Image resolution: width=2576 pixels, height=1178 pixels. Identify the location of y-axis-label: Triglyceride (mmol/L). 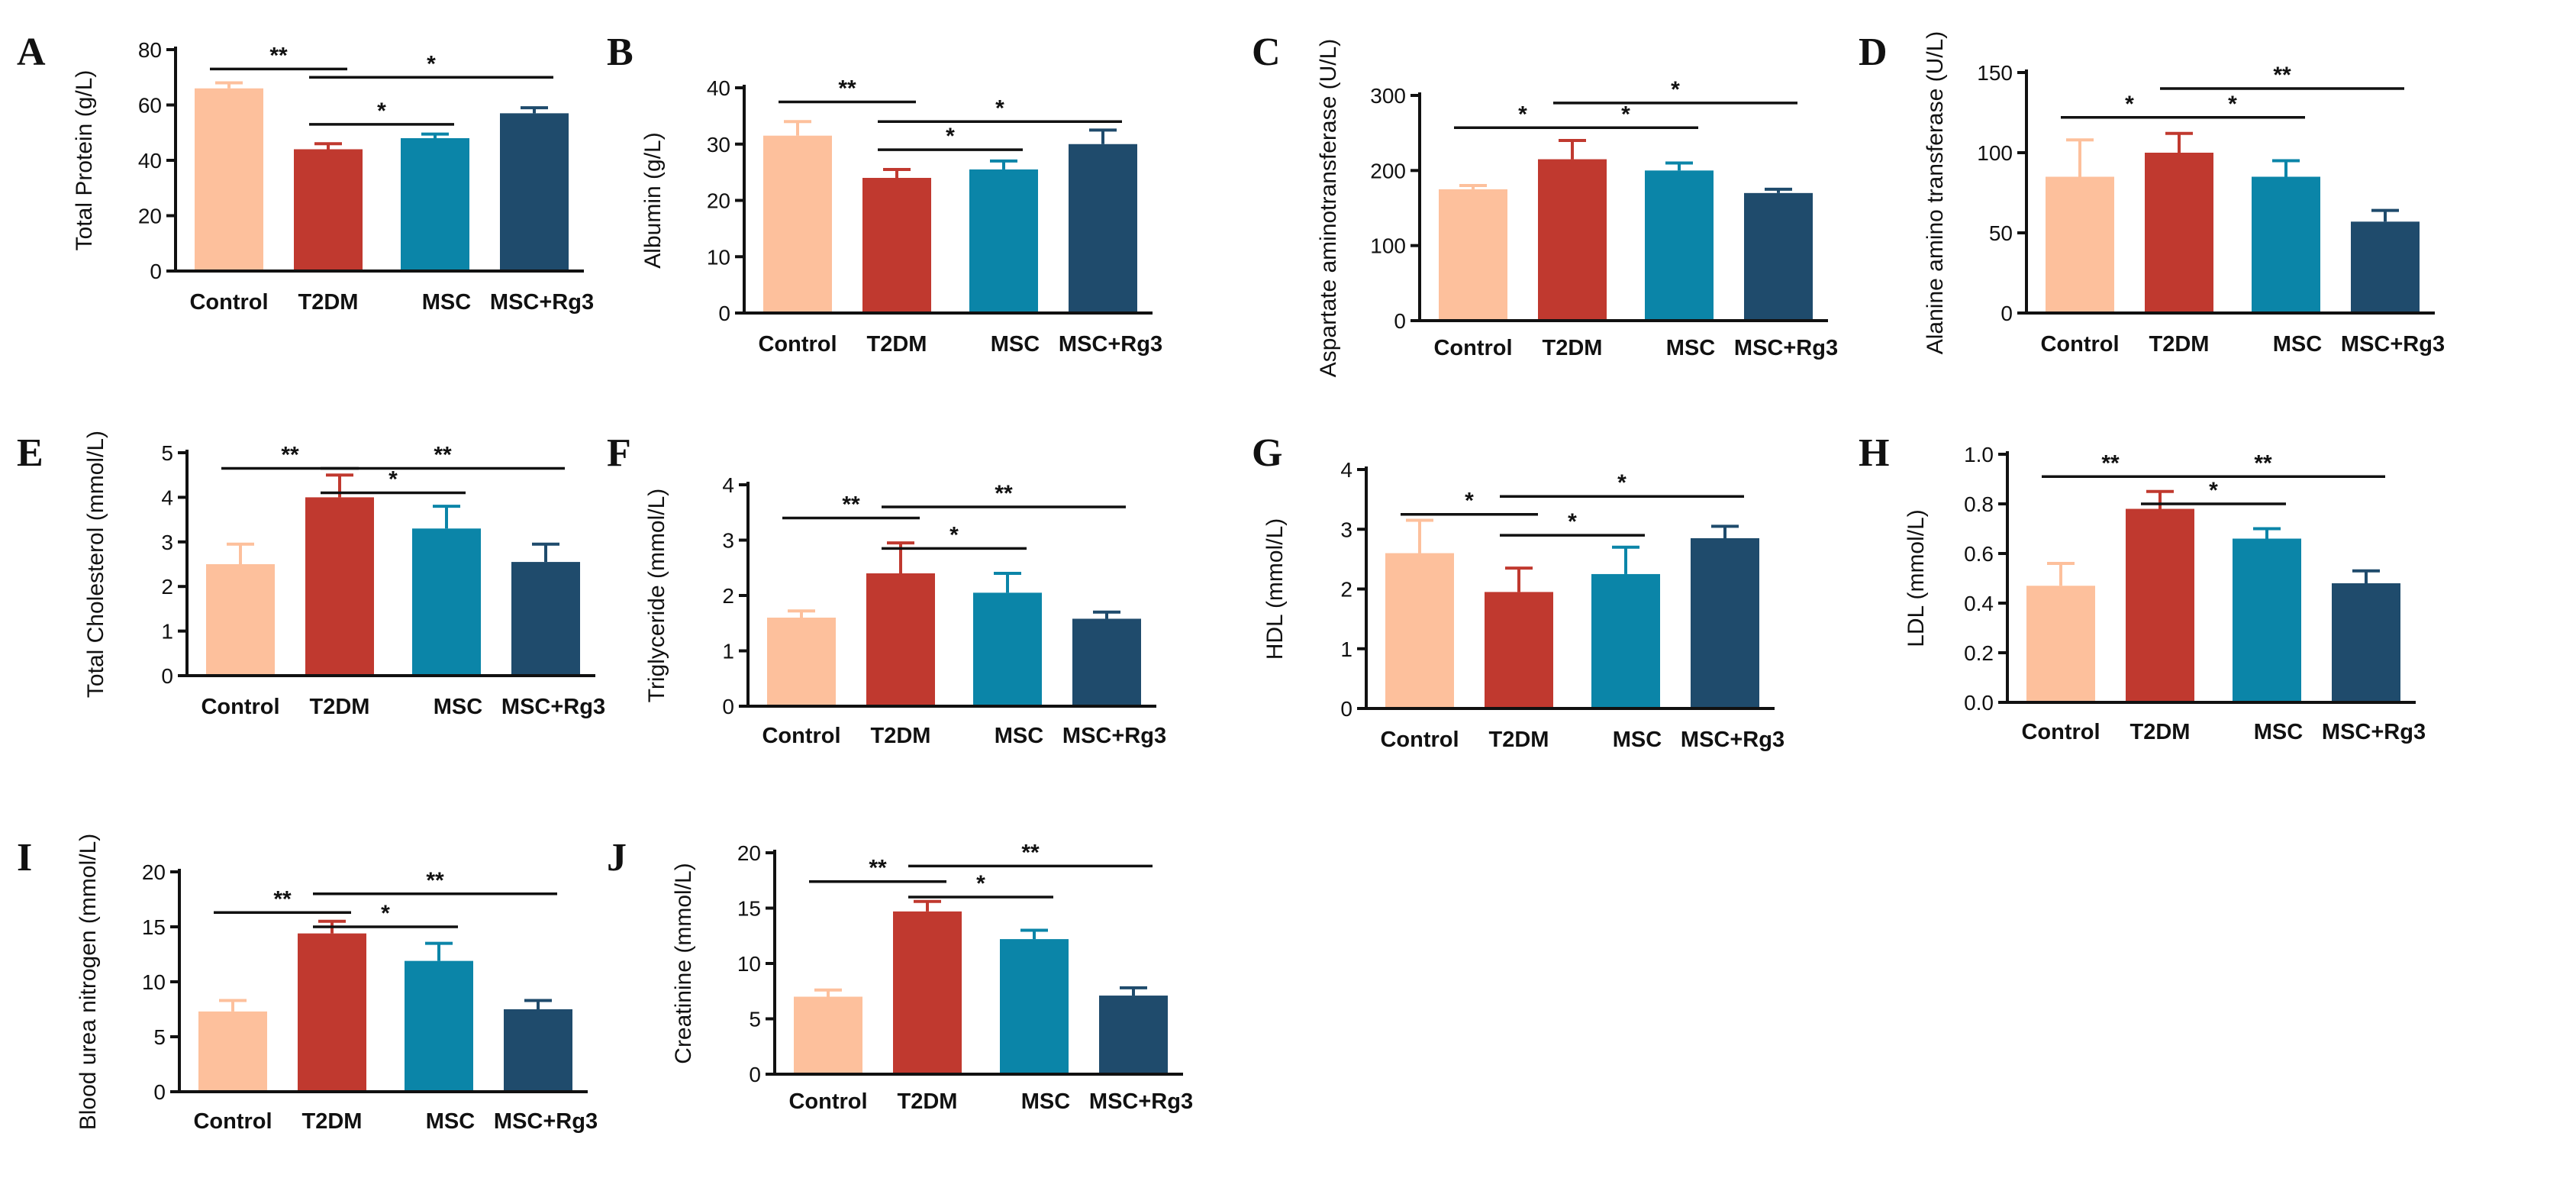
(656, 596).